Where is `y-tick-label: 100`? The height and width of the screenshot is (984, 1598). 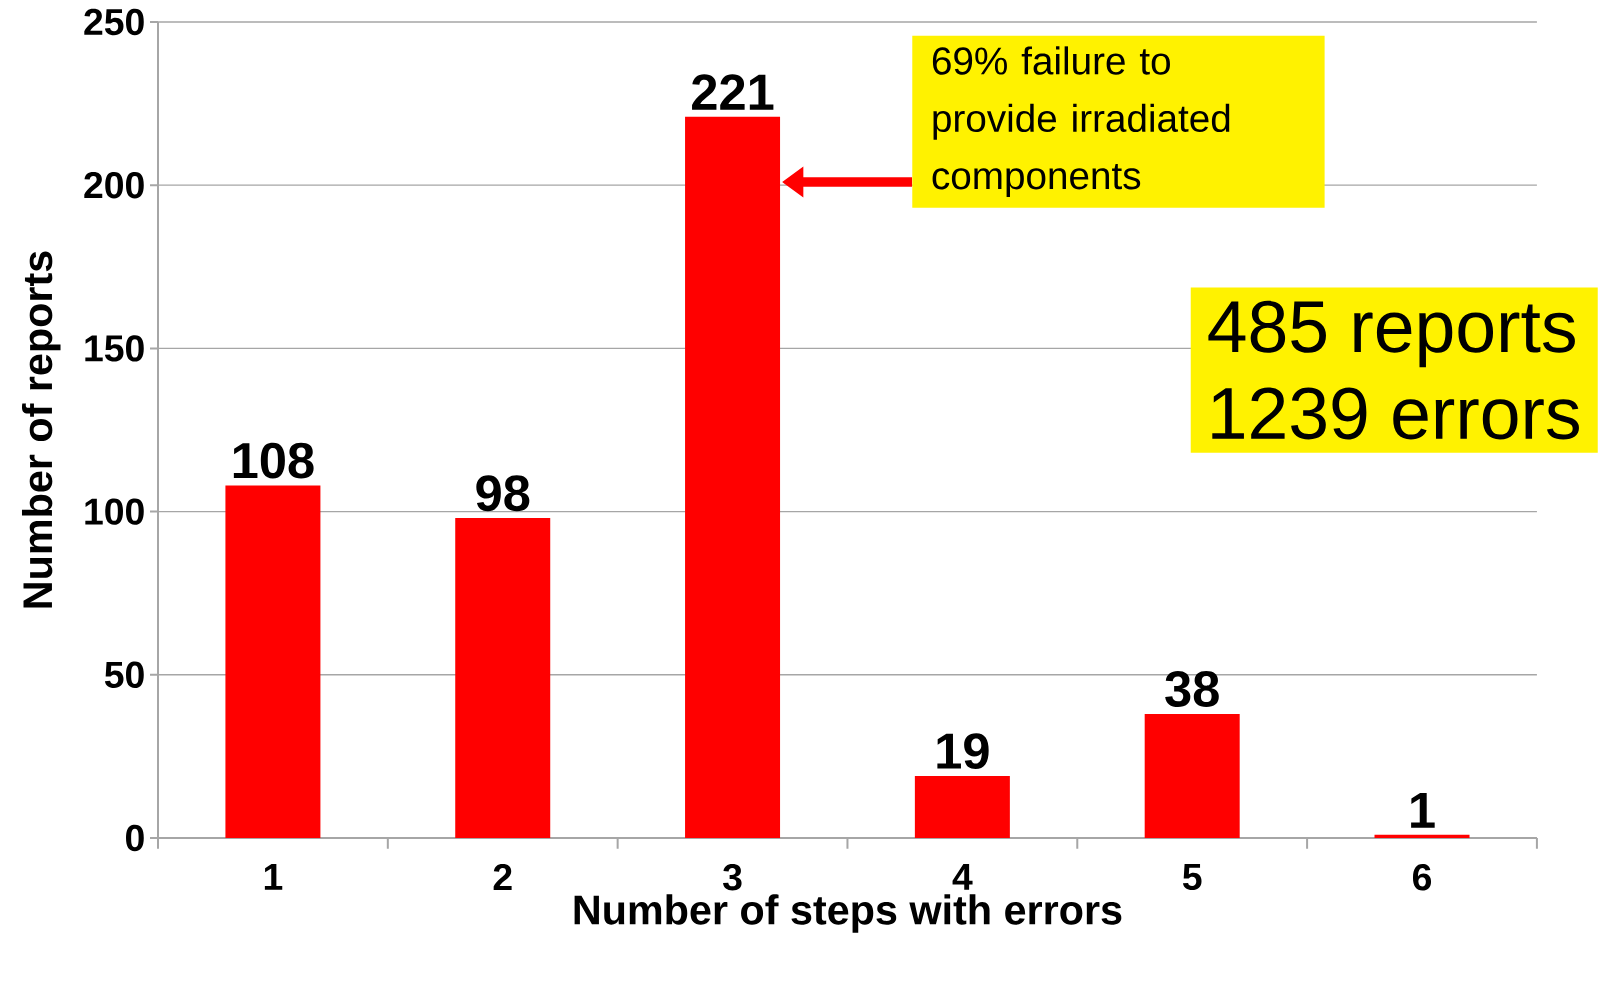 y-tick-label: 100 is located at coordinates (114, 511).